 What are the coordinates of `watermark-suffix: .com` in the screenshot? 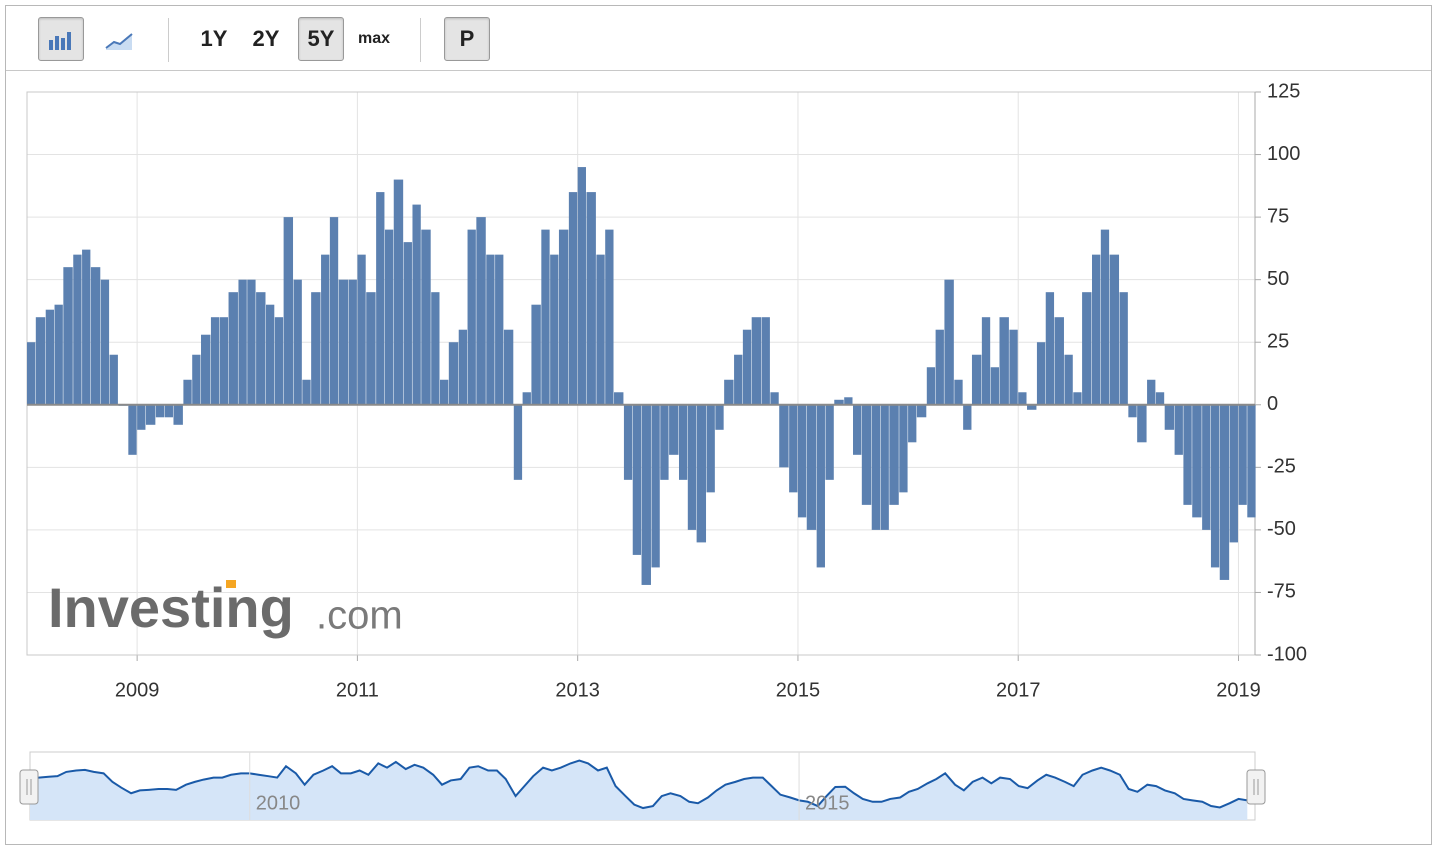 It's located at (359, 616).